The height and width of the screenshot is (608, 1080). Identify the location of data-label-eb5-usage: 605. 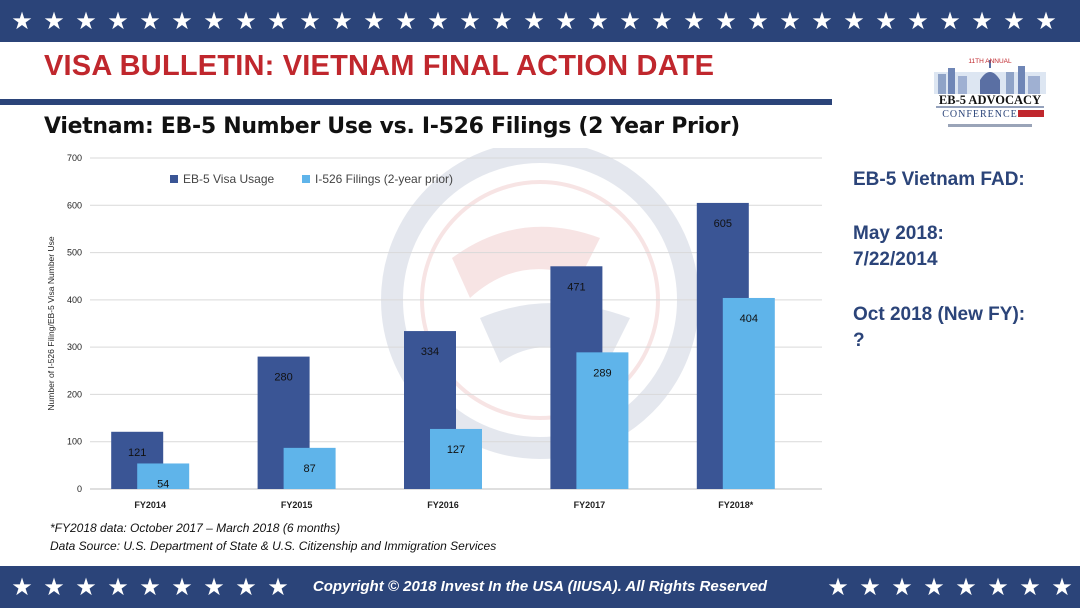
(723, 224).